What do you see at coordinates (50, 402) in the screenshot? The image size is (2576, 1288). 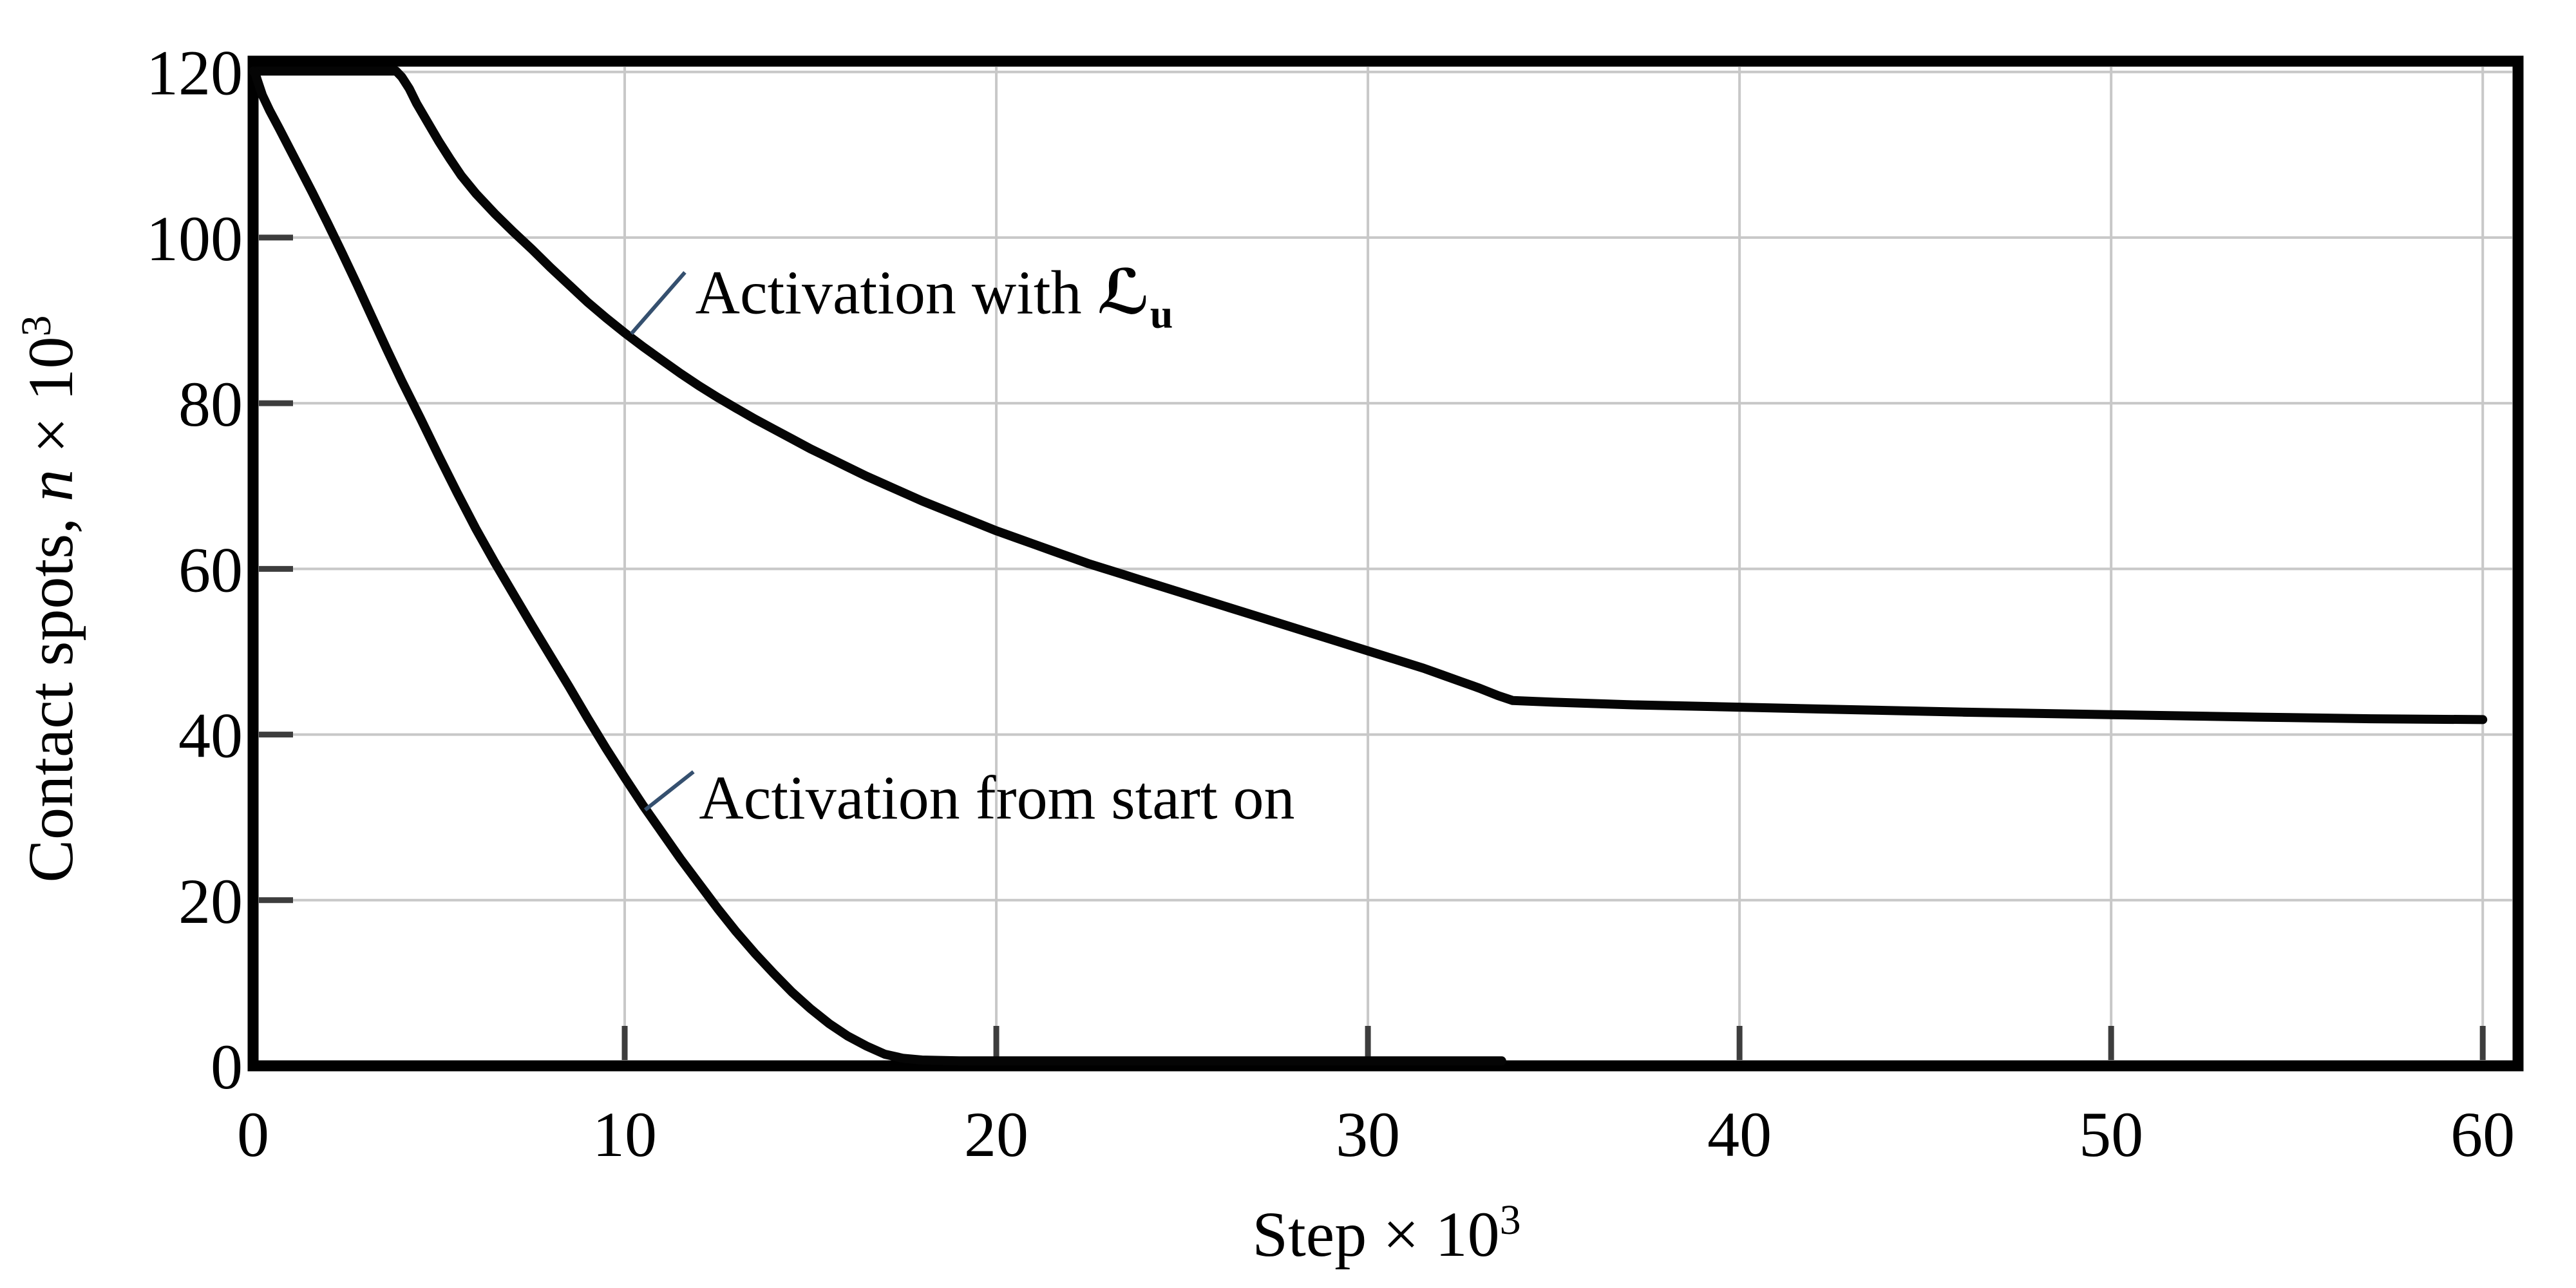 I see `y-axis-label-times: × 10` at bounding box center [50, 402].